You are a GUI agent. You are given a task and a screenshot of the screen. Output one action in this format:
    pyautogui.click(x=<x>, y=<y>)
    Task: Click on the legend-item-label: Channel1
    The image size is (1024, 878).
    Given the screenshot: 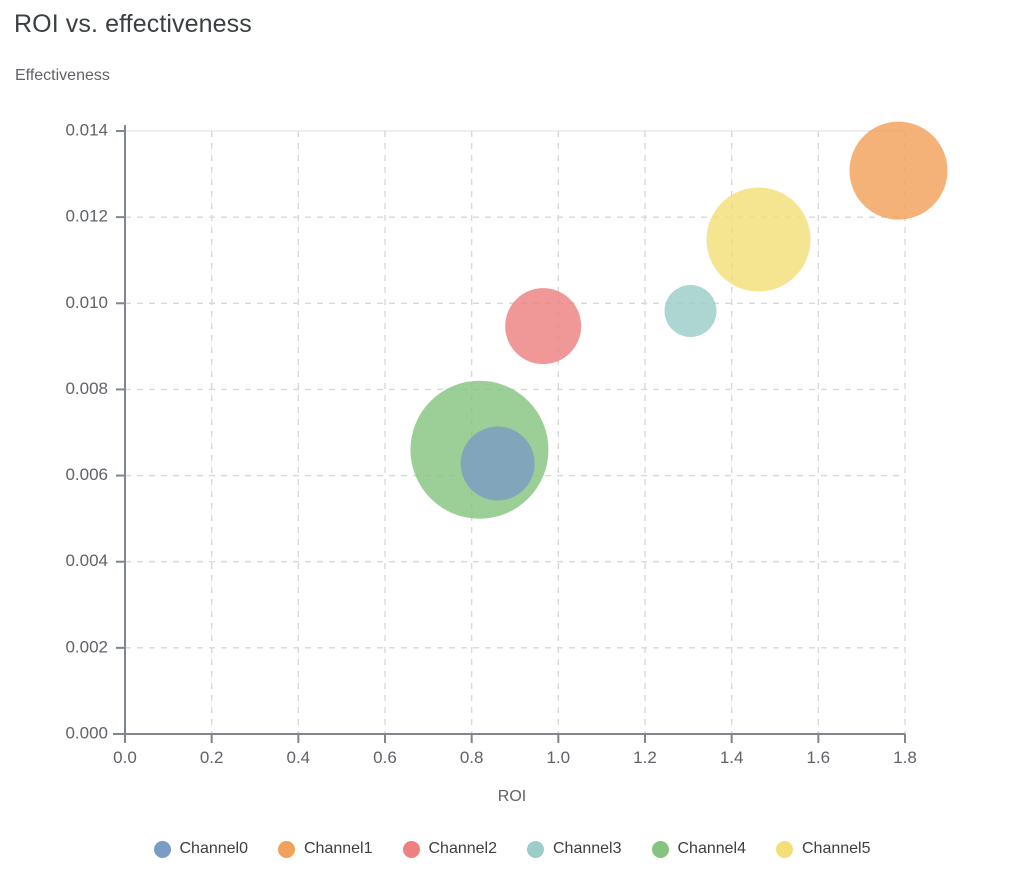 What is the action you would take?
    pyautogui.click(x=338, y=848)
    